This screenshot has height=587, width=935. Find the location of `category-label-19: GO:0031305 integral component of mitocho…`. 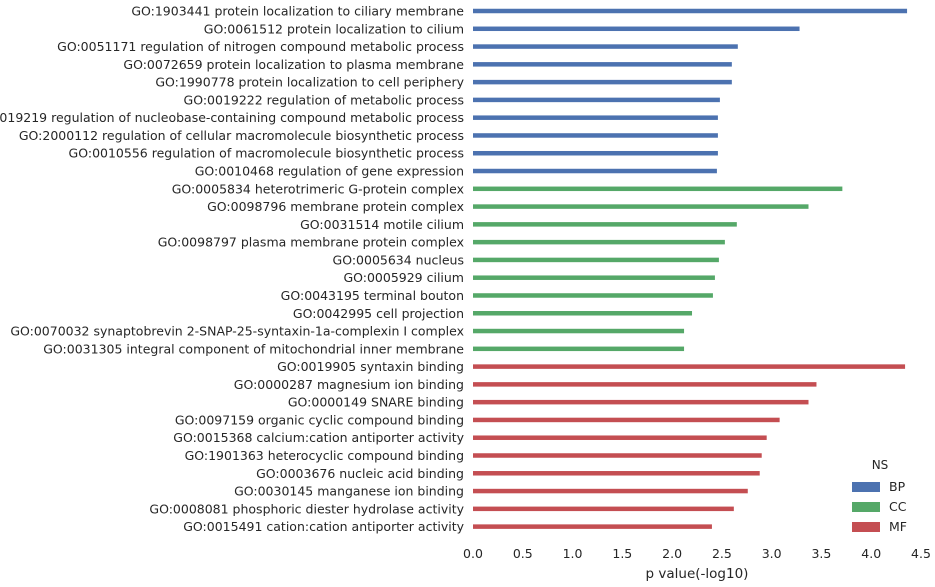

category-label-19: GO:0031305 integral component of mitocho… is located at coordinates (253, 348).